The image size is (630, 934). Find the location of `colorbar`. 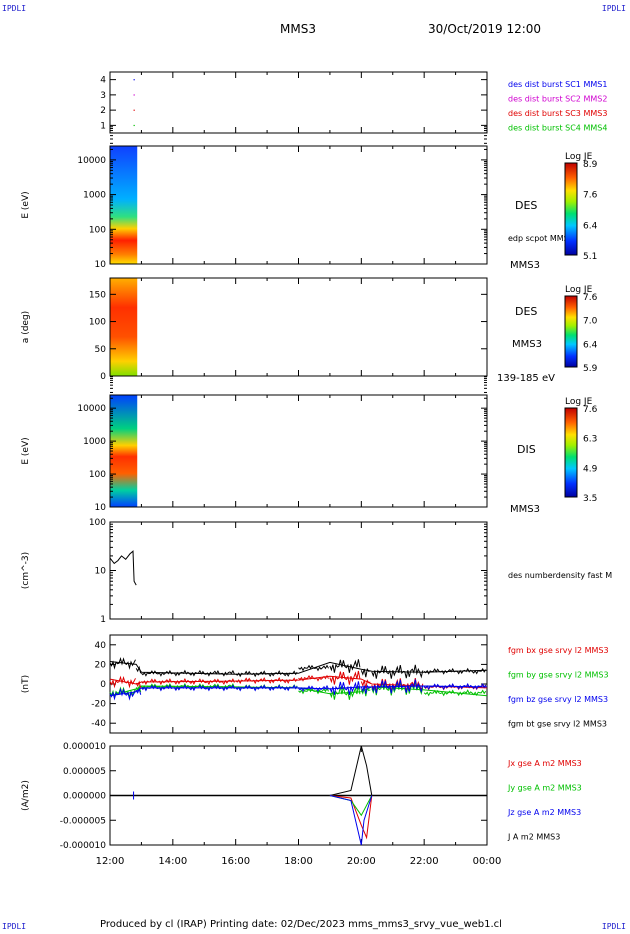

colorbar is located at coordinates (571, 331).